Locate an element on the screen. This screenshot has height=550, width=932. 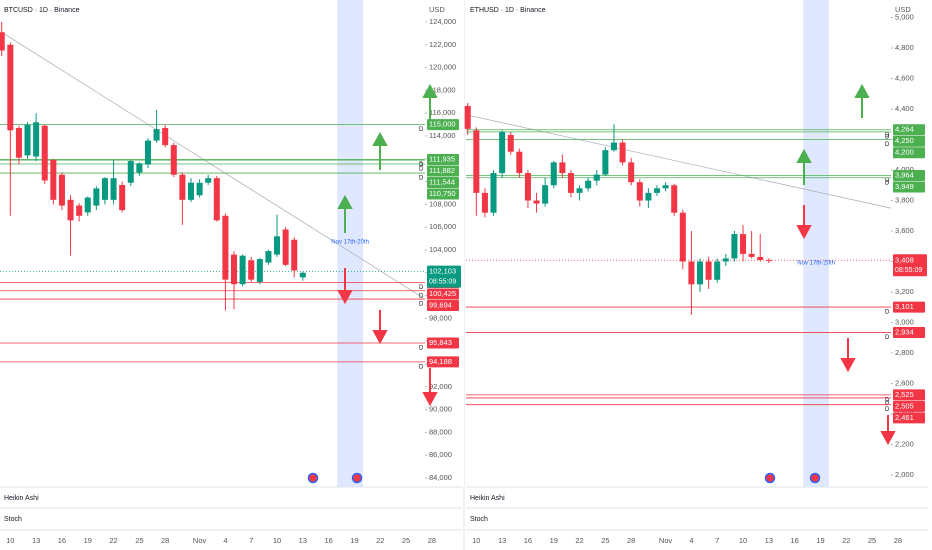
y-tick-label: 4,400 is located at coordinates (904, 108).